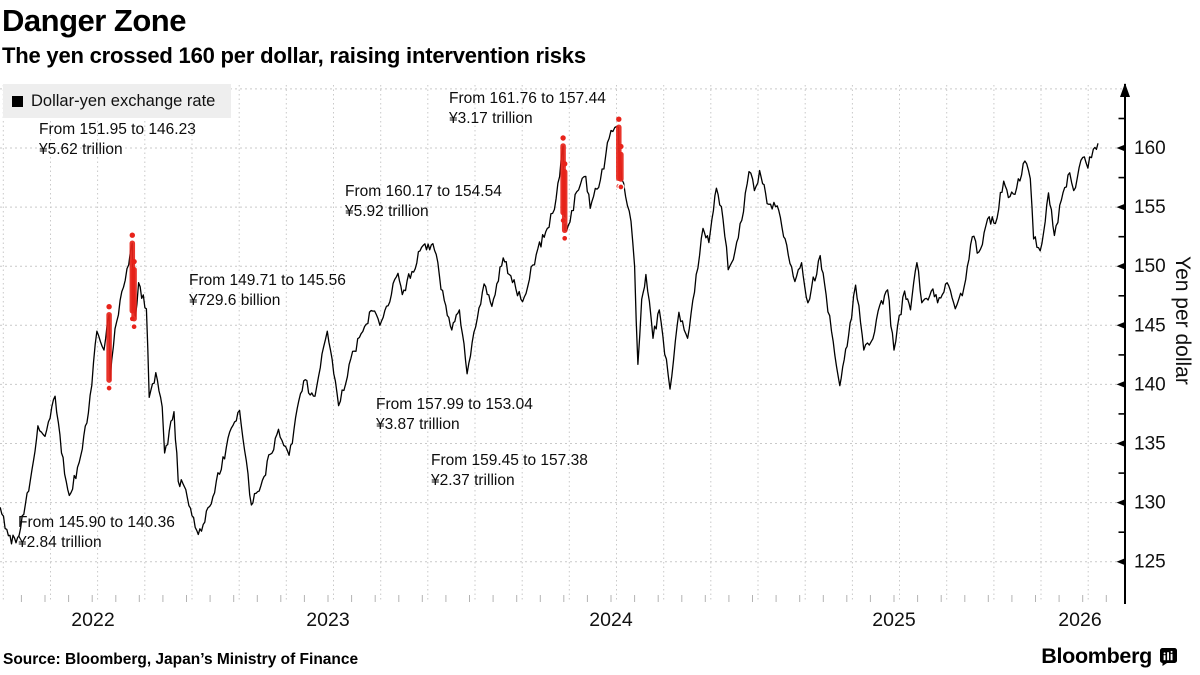 The width and height of the screenshot is (1200, 675). Describe the element at coordinates (96, 533) in the screenshot. I see `intervention-annotation: From 145.90 to 140.36 ¥2.84 trillion` at that location.